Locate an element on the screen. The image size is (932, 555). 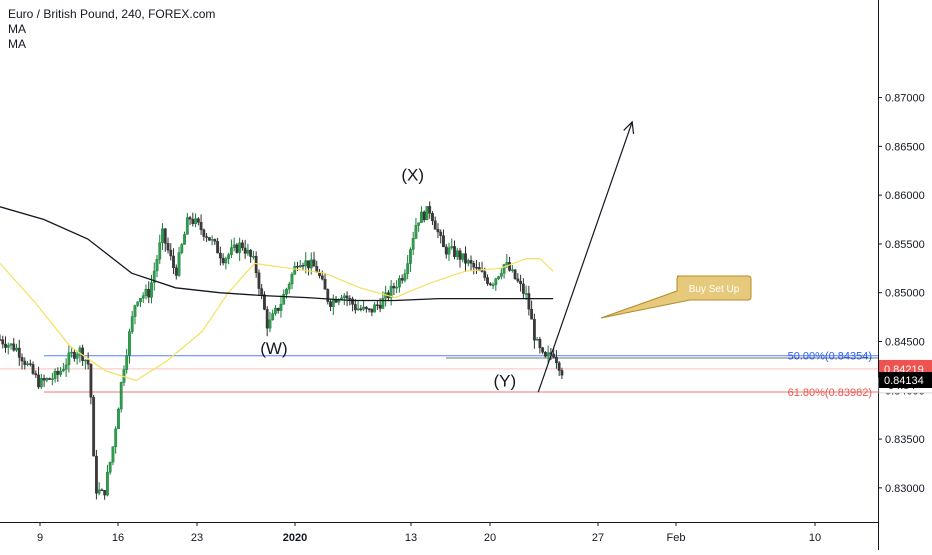
arrow-shaft is located at coordinates (585, 257).